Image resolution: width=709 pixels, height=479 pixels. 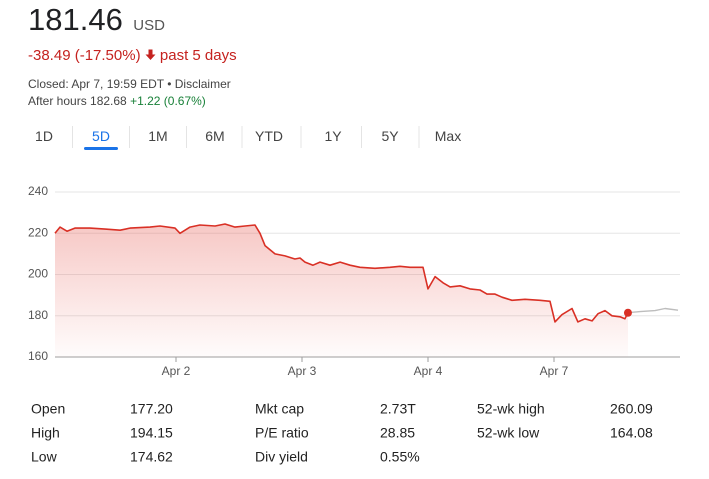 What do you see at coordinates (176, 371) in the screenshot?
I see `x-tick-label: Apr 2` at bounding box center [176, 371].